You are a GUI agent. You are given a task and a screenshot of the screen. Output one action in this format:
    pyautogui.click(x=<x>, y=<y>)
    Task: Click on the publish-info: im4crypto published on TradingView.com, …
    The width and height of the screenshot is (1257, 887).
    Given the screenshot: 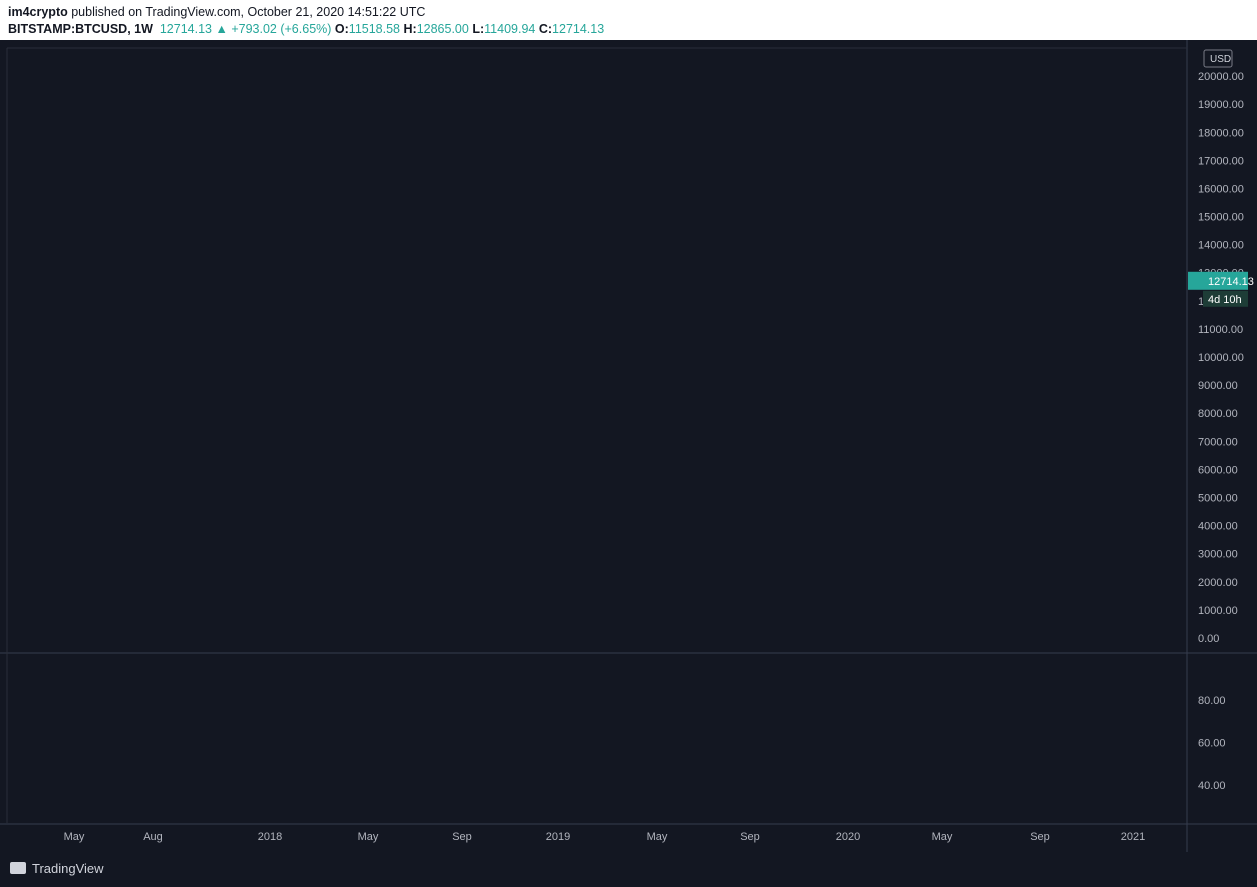 What is the action you would take?
    pyautogui.click(x=216, y=12)
    